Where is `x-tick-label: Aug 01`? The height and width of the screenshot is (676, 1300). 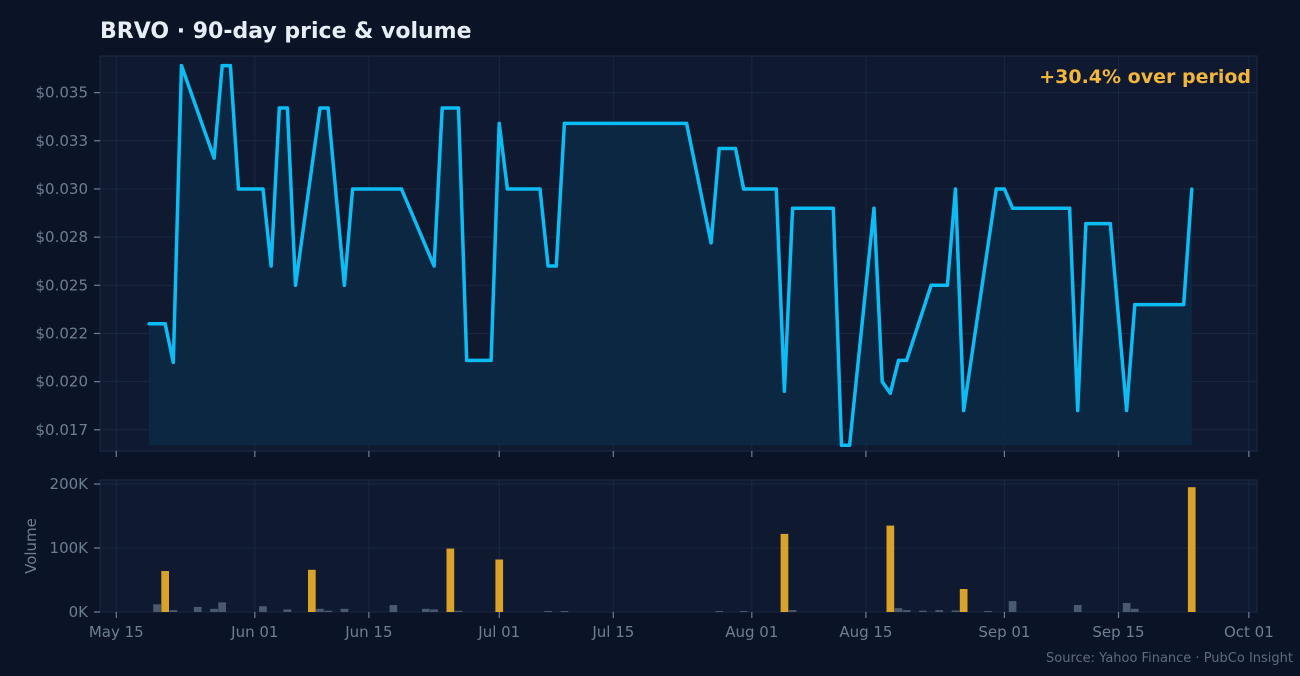 x-tick-label: Aug 01 is located at coordinates (751, 632).